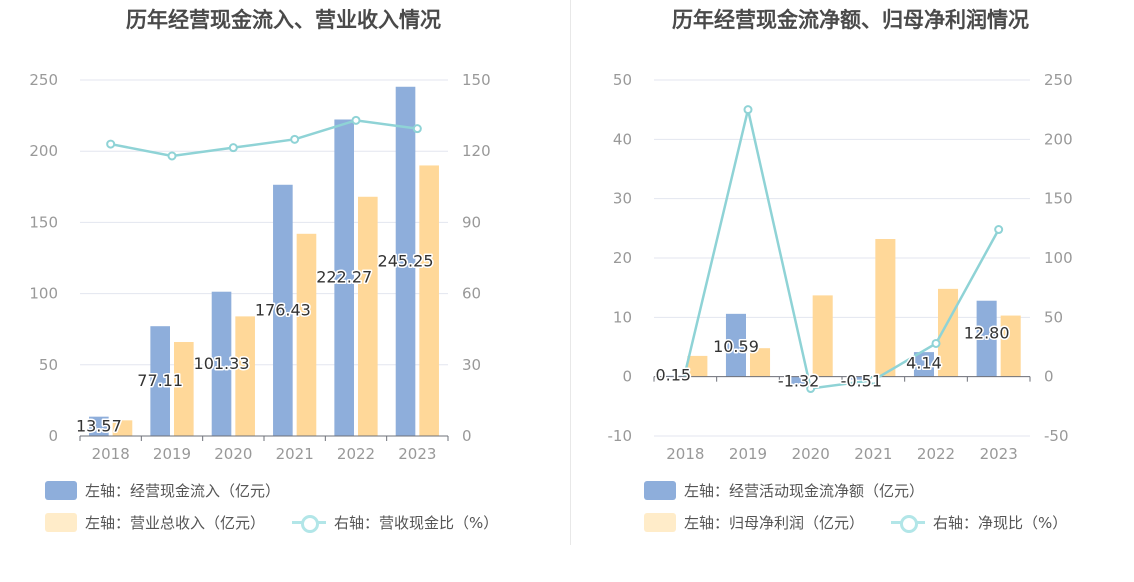  I want to click on data-label: 4.14, so click(924, 363).